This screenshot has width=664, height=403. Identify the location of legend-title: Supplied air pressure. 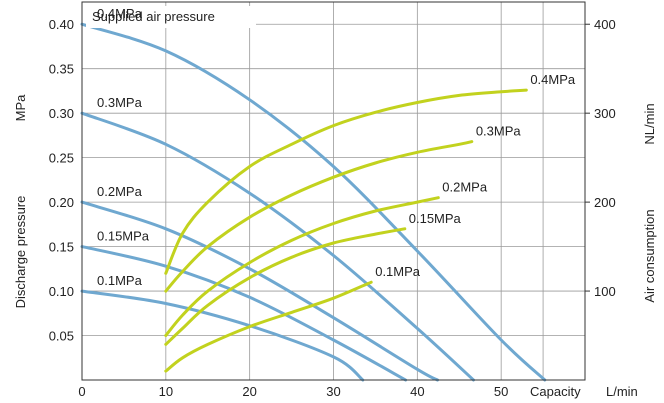
(153, 16).